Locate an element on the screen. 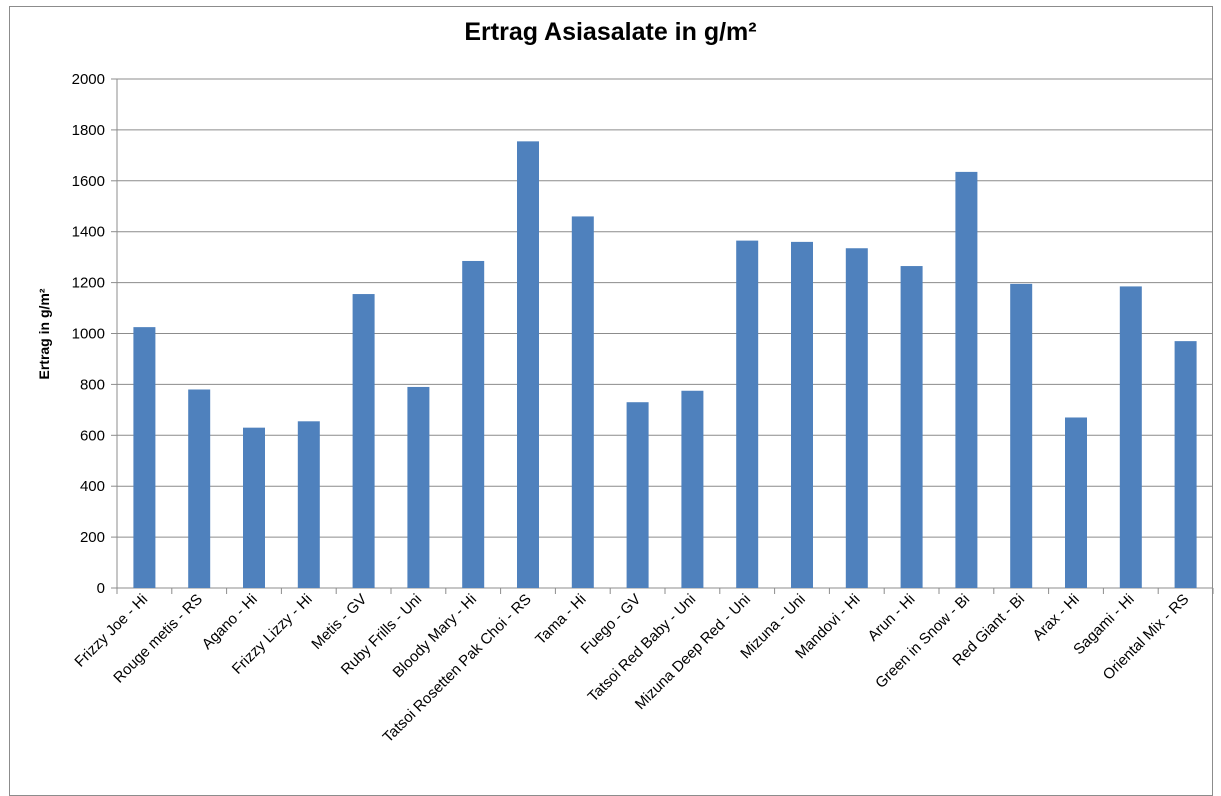  y-tick-label: 1400 is located at coordinates (88, 232).